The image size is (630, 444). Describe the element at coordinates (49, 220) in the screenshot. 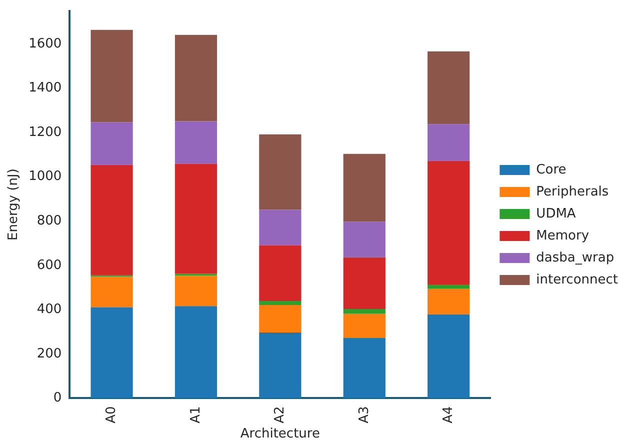

I see `y-tick-label: 800` at that location.